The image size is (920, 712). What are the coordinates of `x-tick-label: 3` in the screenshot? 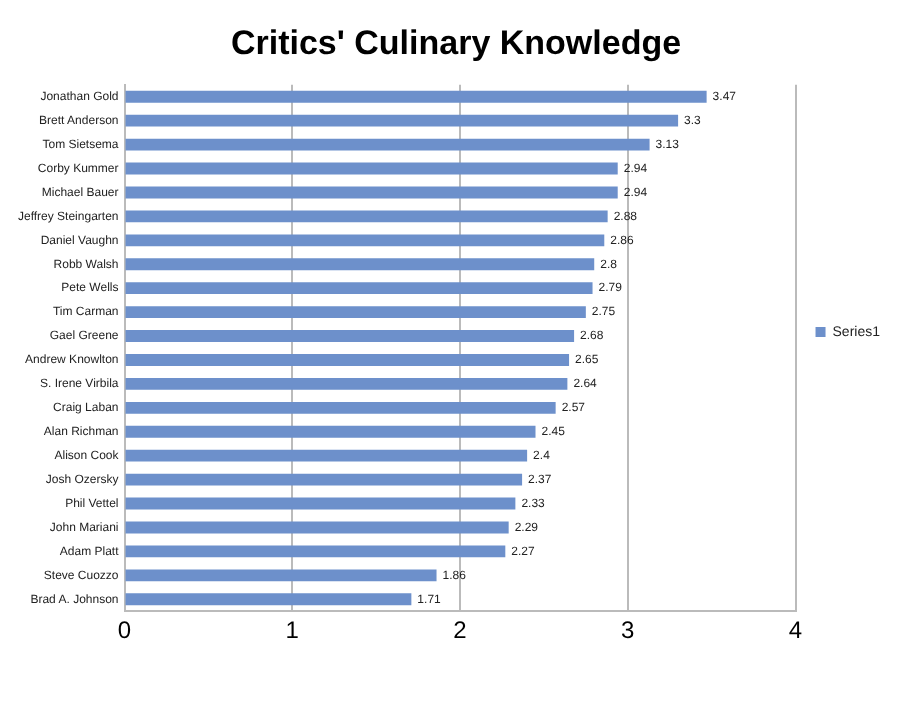 It's located at (628, 630).